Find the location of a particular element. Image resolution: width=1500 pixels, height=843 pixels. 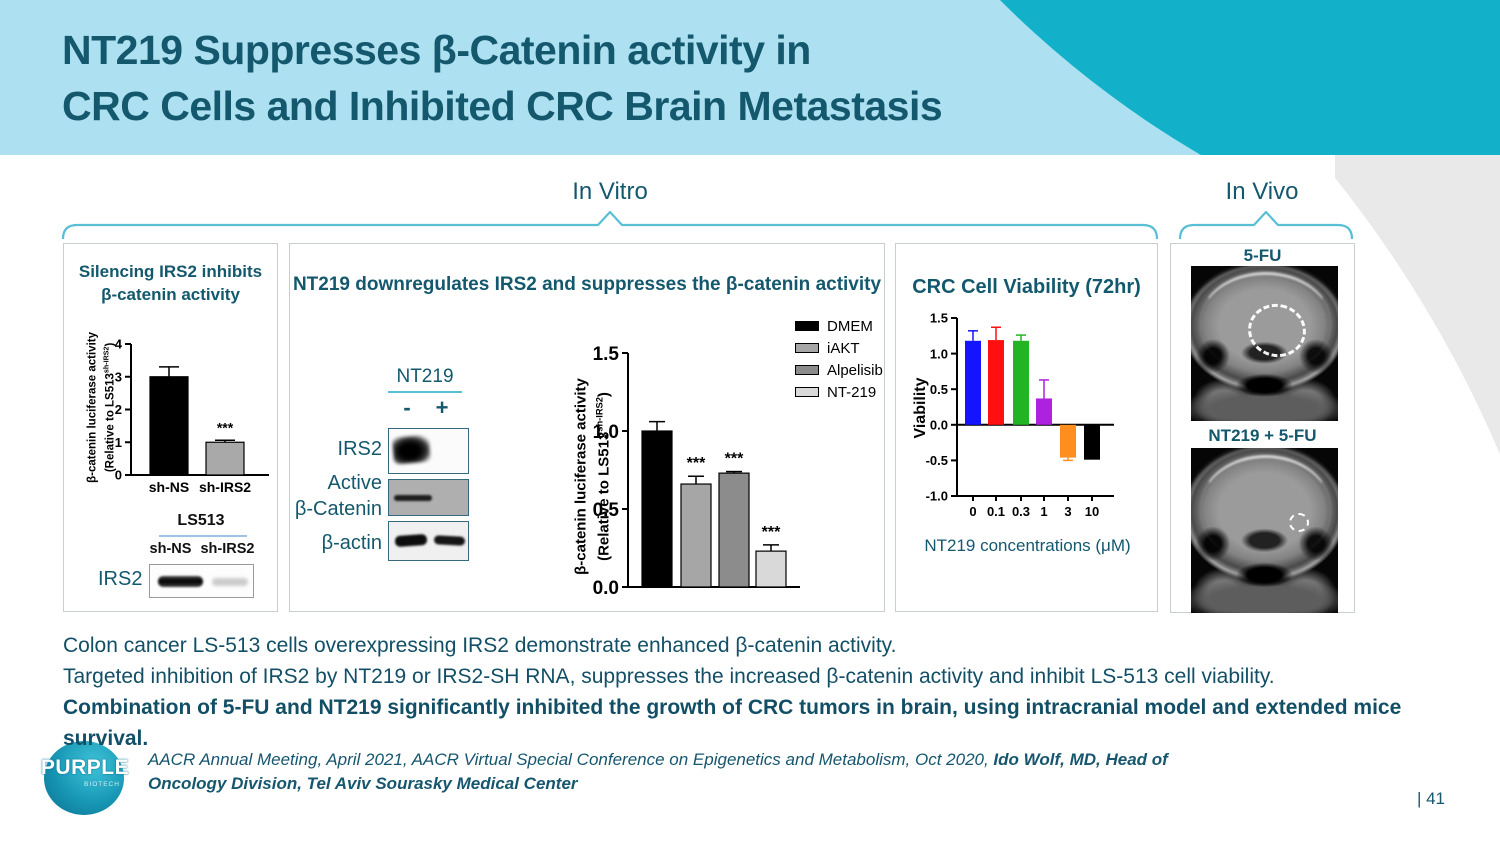

blot-minus-label: - is located at coordinates (407, 407).